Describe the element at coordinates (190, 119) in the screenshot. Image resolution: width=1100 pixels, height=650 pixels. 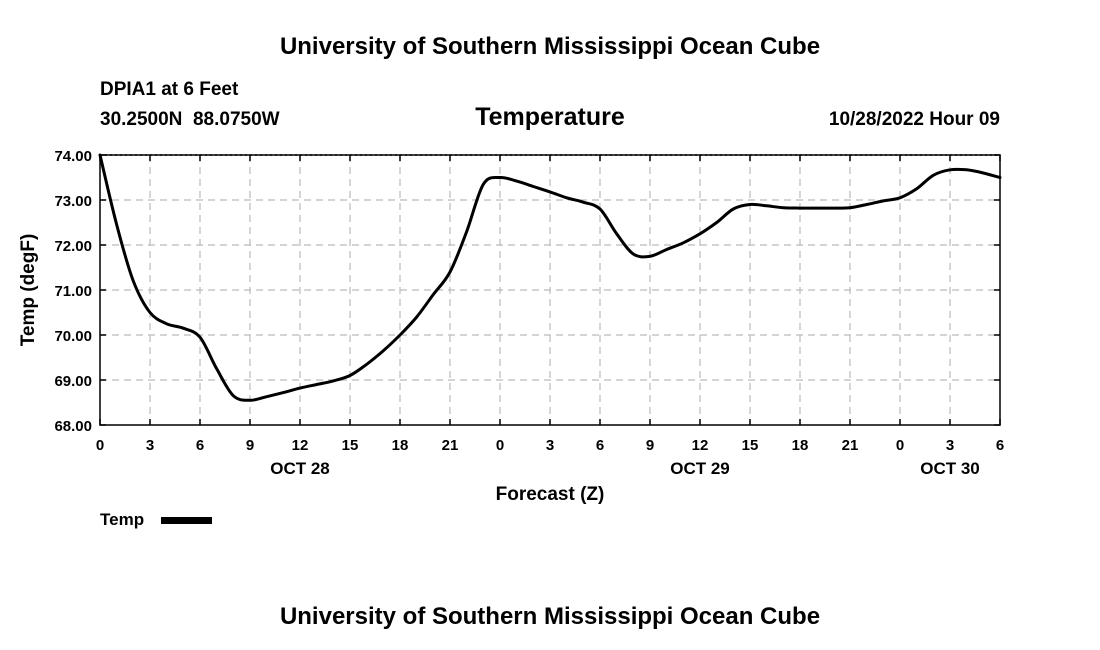
I see `station-coordinates: 30.2500N 88.0750W` at that location.